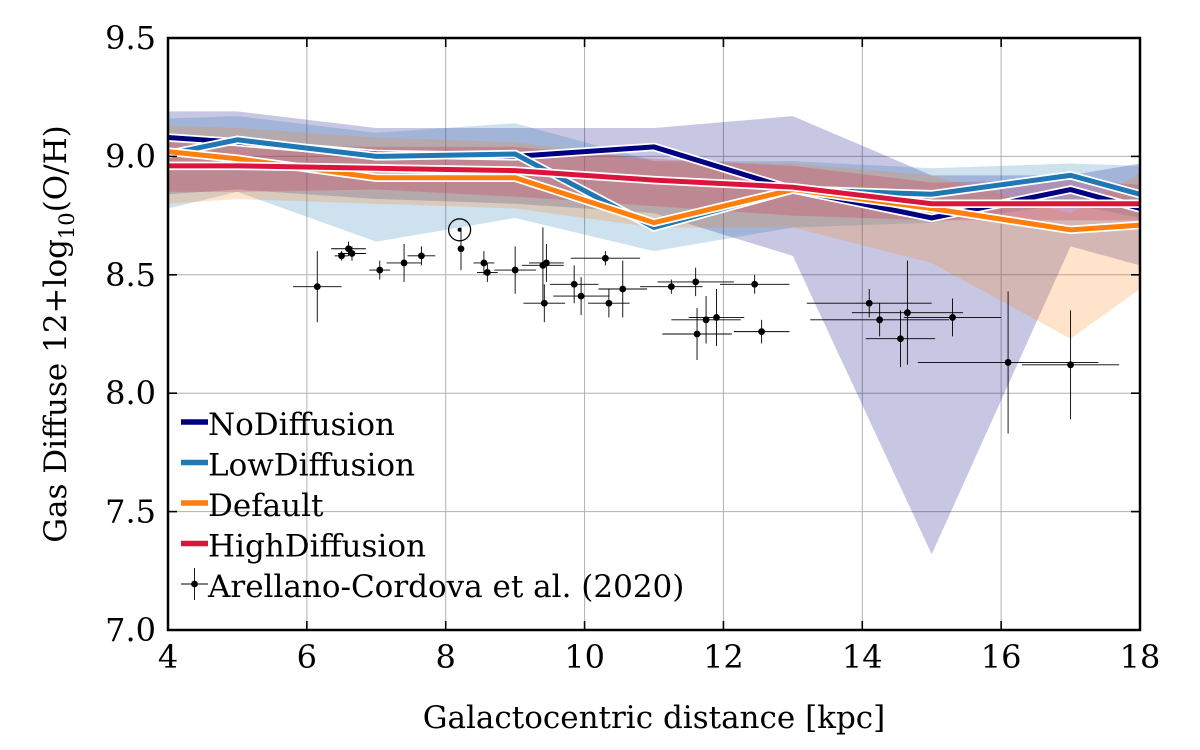 Image resolution: width=1200 pixels, height=750 pixels. I want to click on x-tick-label: 12, so click(723, 657).